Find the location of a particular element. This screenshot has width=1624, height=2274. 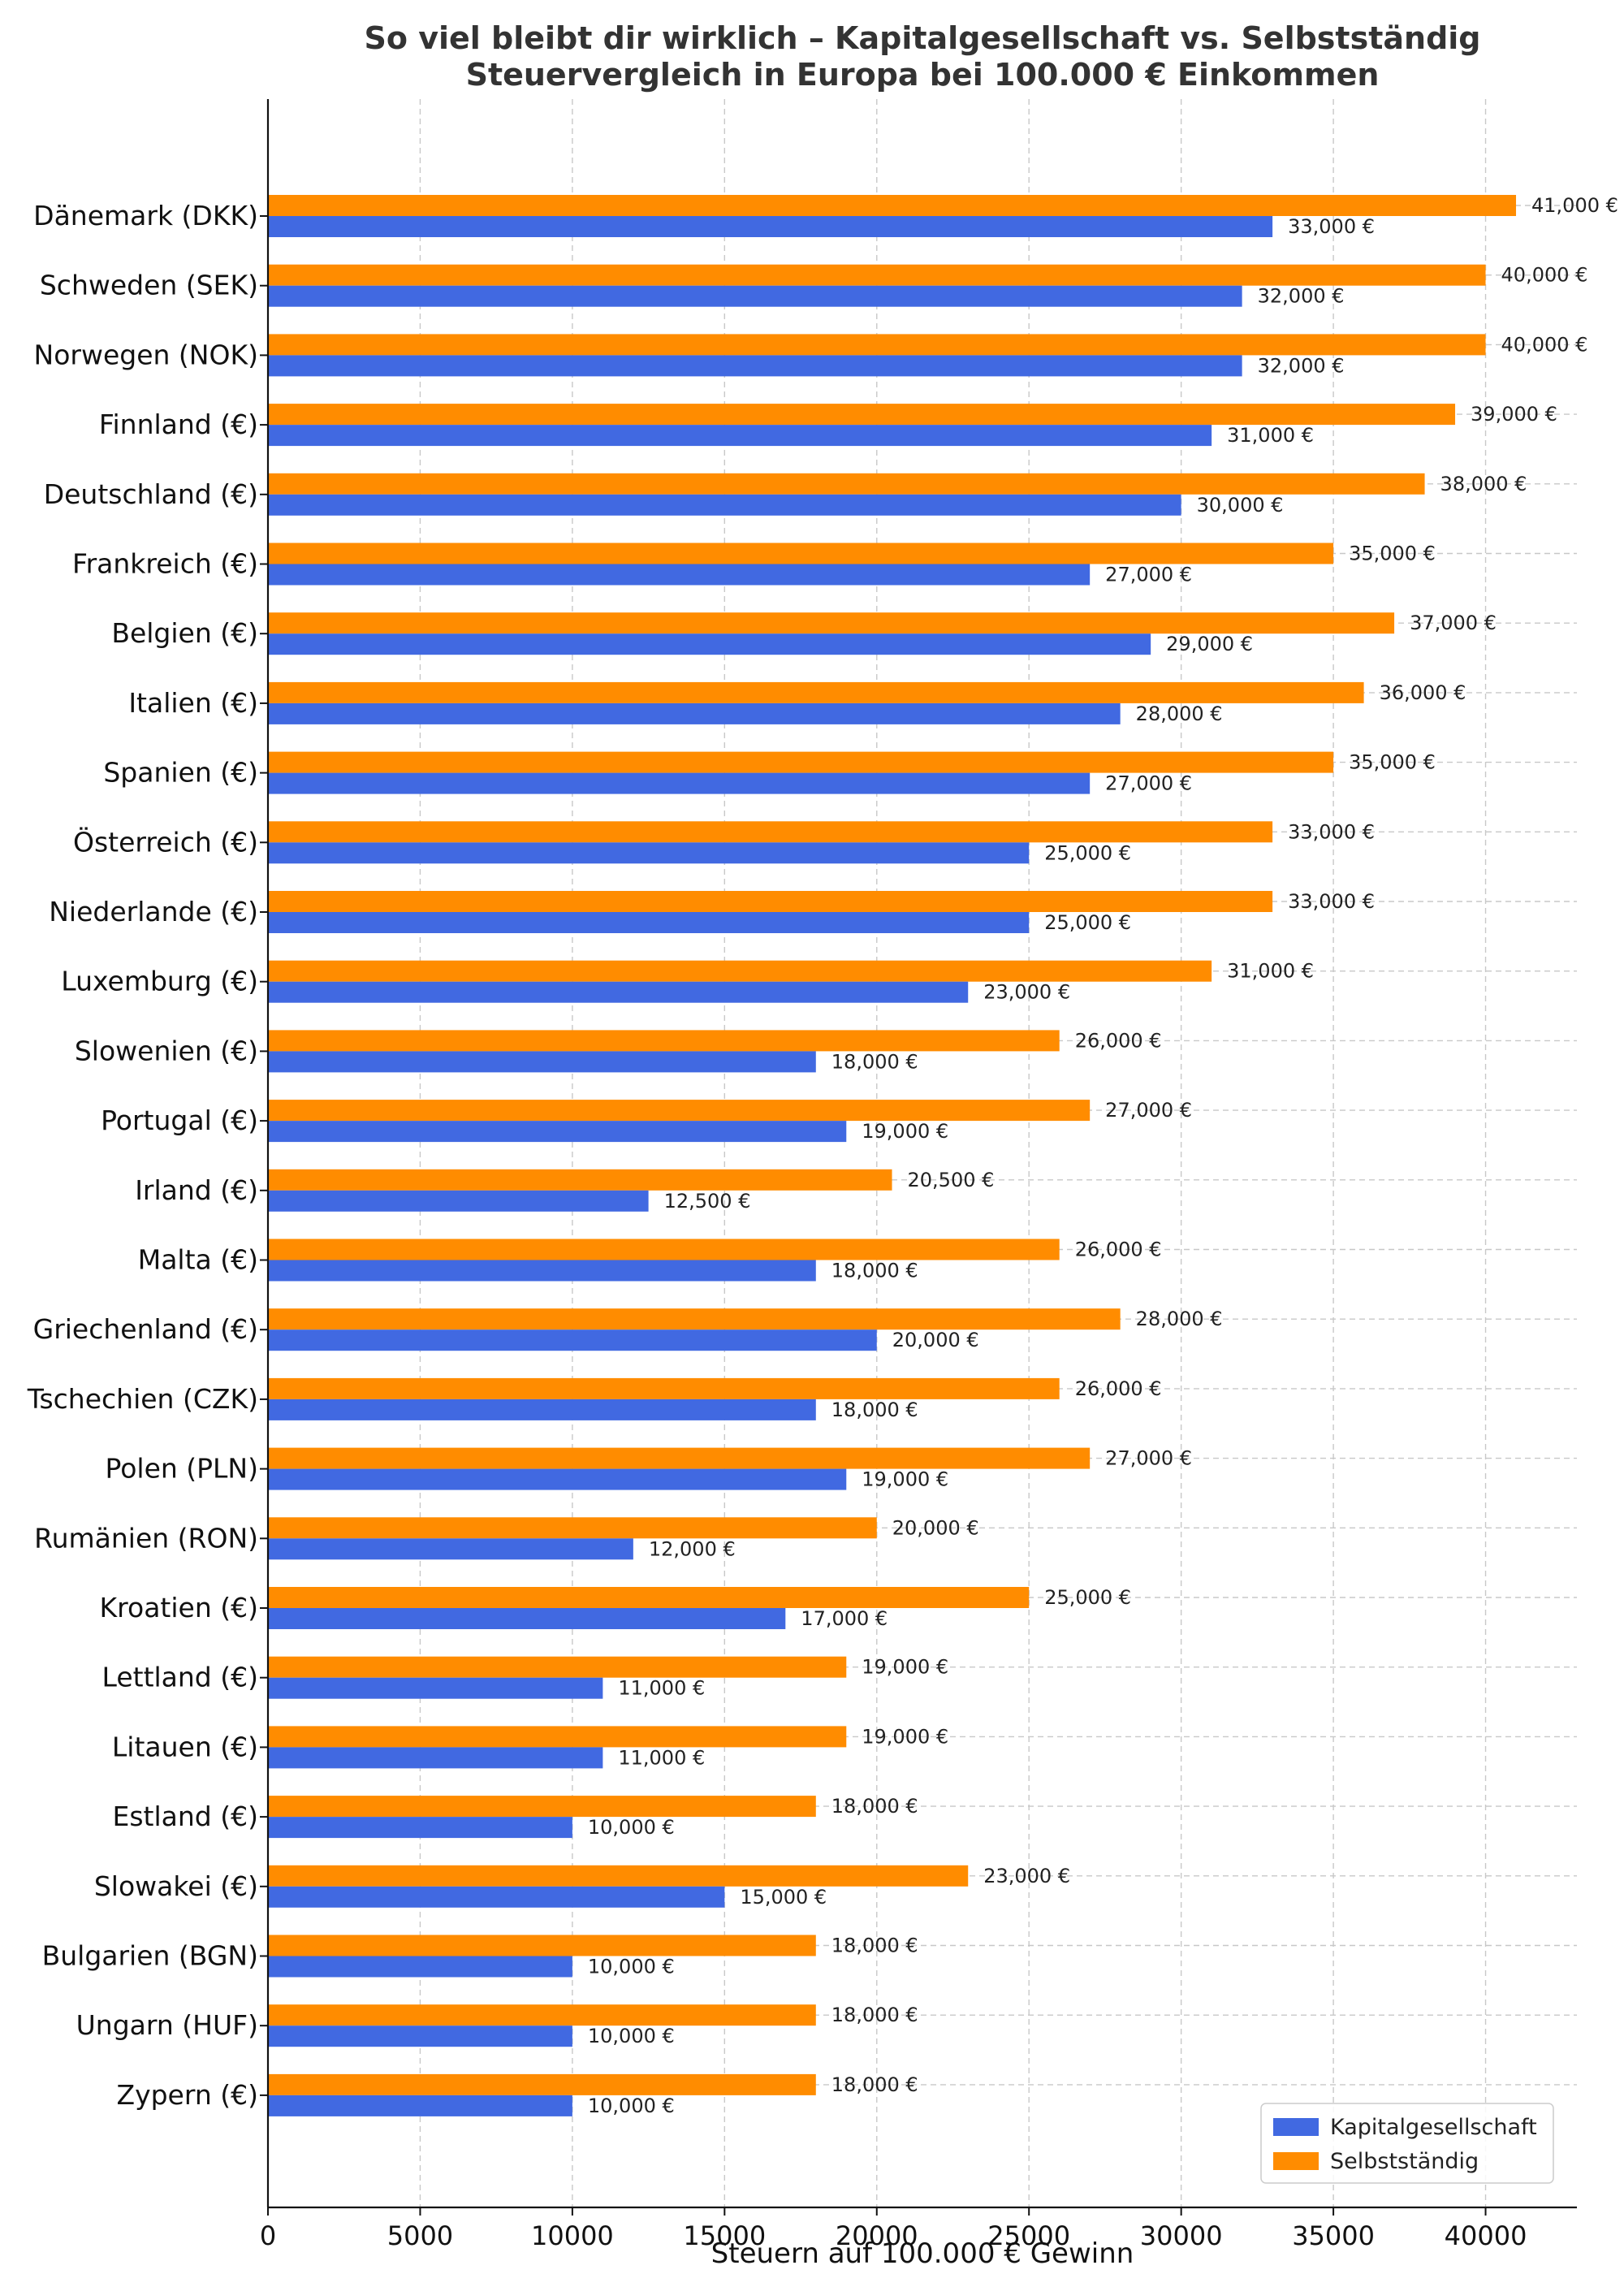

legend-label-selbststaendig: Selbstständig is located at coordinates (1405, 2161).